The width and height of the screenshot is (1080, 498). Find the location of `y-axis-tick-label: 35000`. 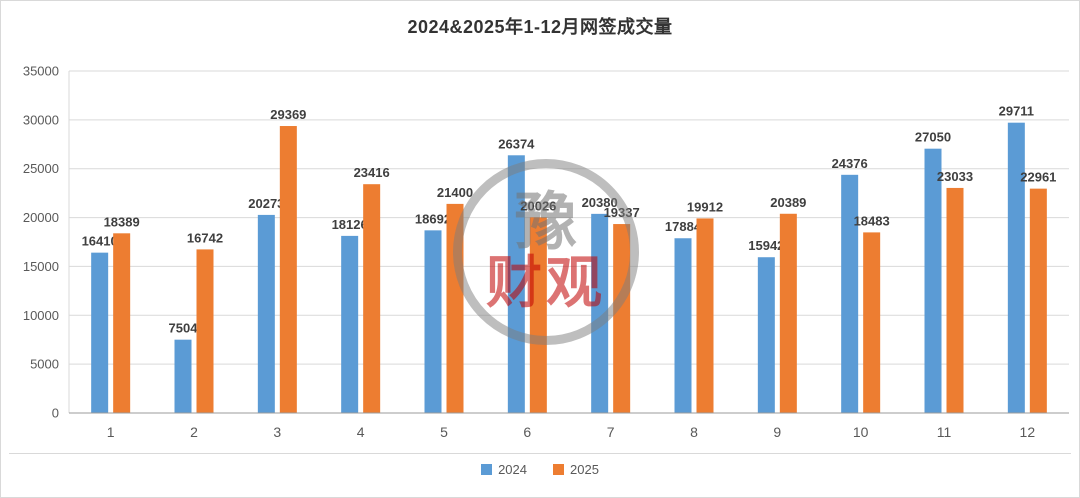

y-axis-tick-label: 35000 is located at coordinates (41, 71).